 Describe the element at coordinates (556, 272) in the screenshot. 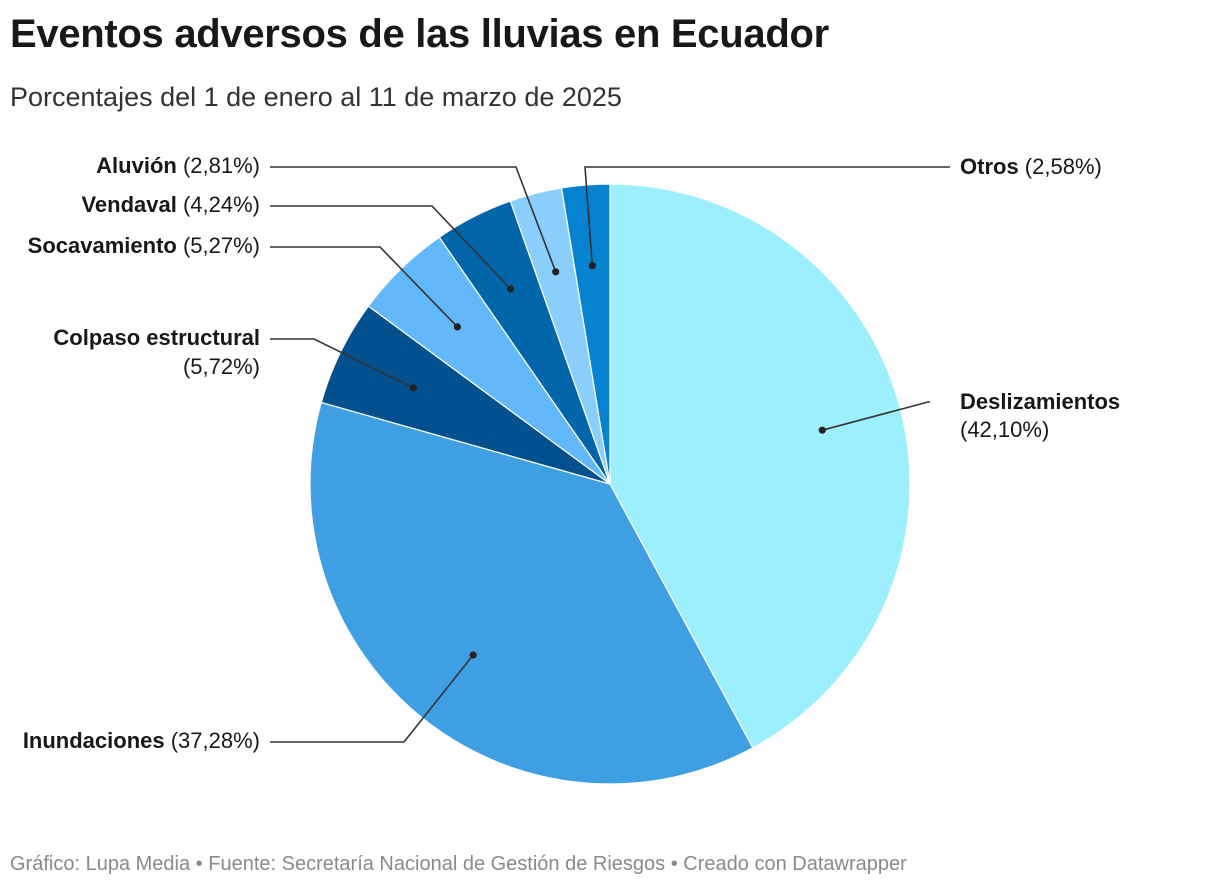

I see `leader-dot-aluvion` at that location.